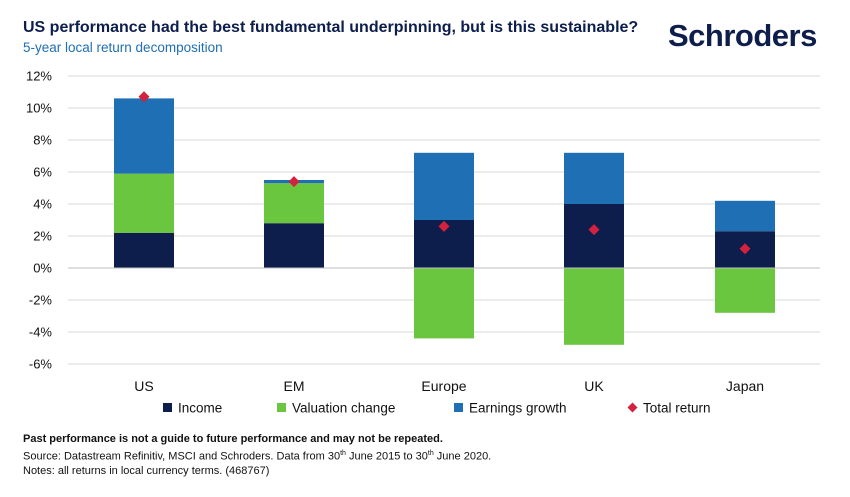 Image resolution: width=850 pixels, height=497 pixels. Describe the element at coordinates (745, 386) in the screenshot. I see `x-tick-label: Japan` at that location.